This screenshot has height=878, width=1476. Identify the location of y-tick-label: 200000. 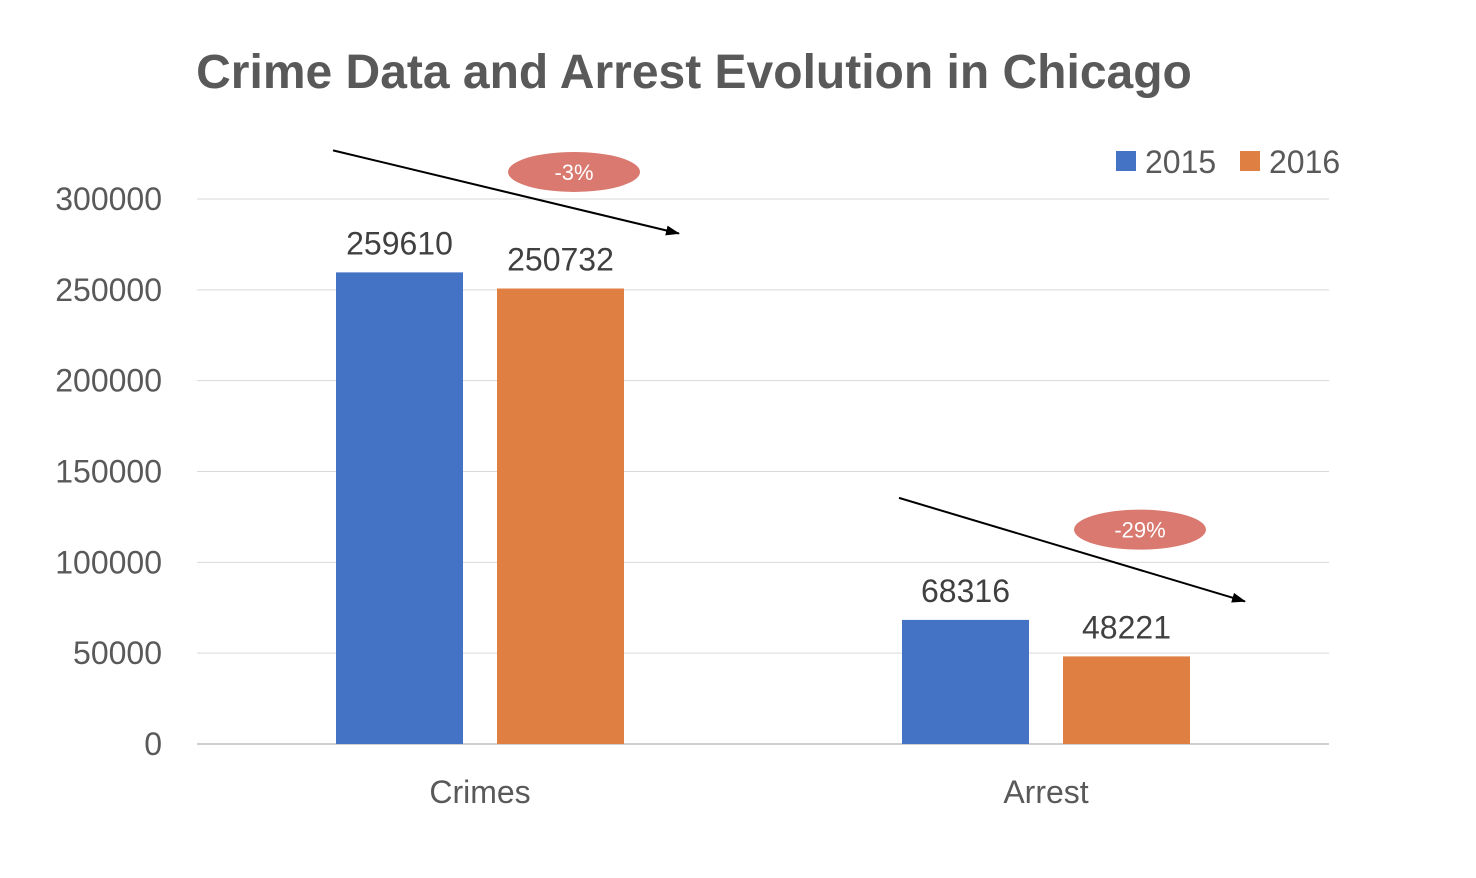
(108, 381).